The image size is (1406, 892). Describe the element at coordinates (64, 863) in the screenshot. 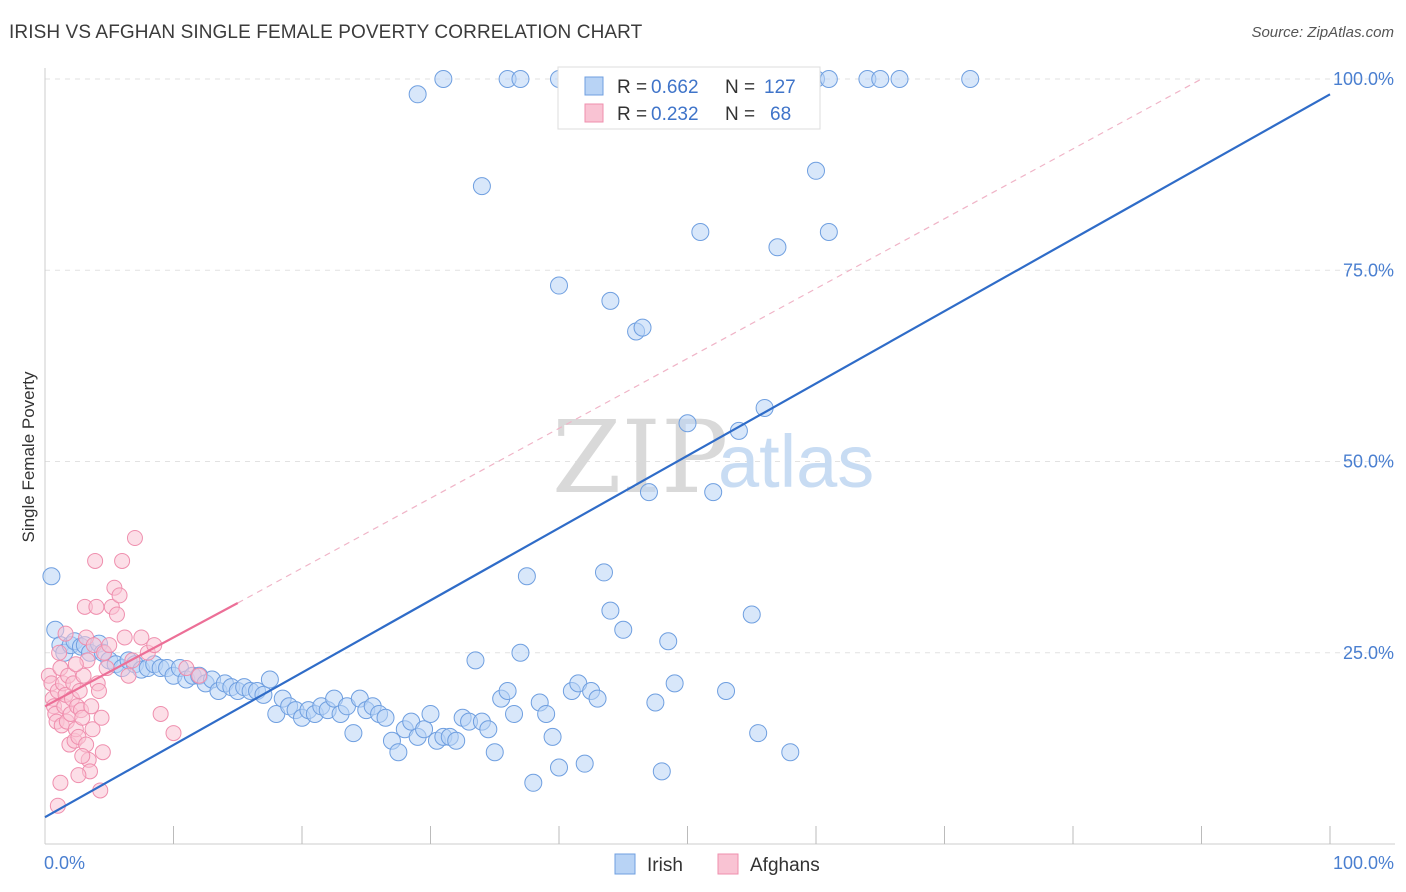

I see `x-tick-label-min: 0.0%` at that location.